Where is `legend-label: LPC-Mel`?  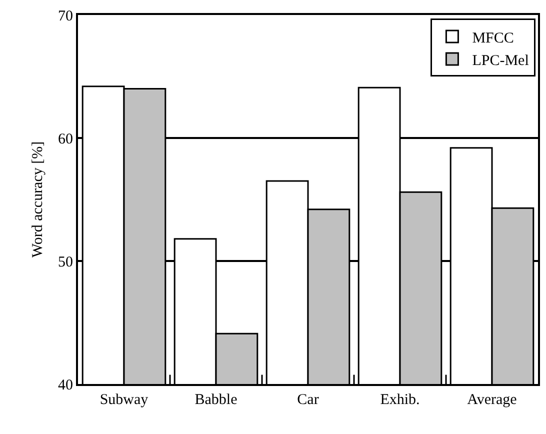 legend-label: LPC-Mel is located at coordinates (500, 60).